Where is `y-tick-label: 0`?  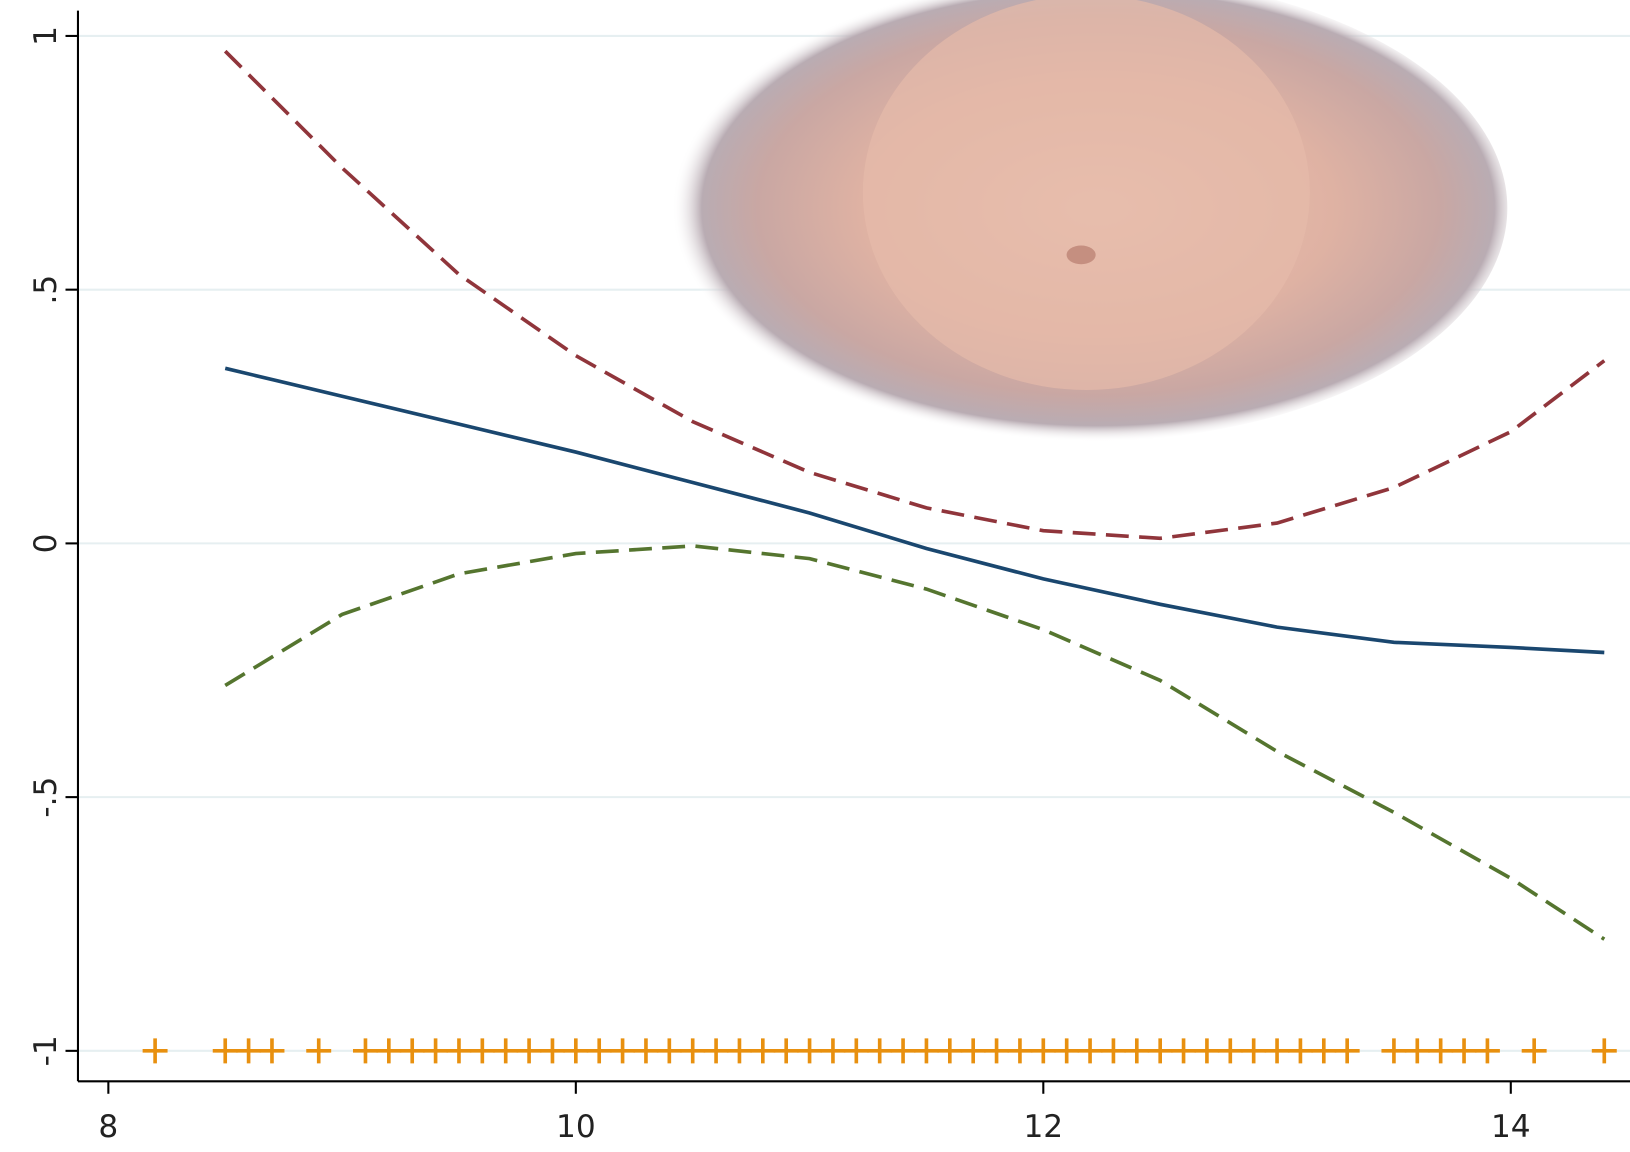 y-tick-label: 0 is located at coordinates (46, 543).